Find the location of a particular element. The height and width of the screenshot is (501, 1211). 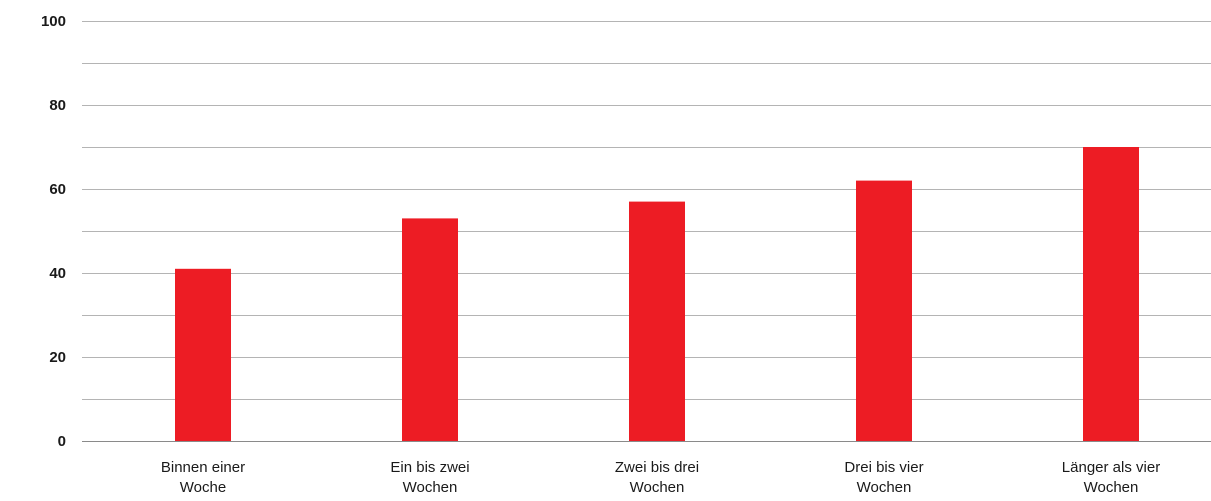

y-tick-label: 60 is located at coordinates (57, 189).